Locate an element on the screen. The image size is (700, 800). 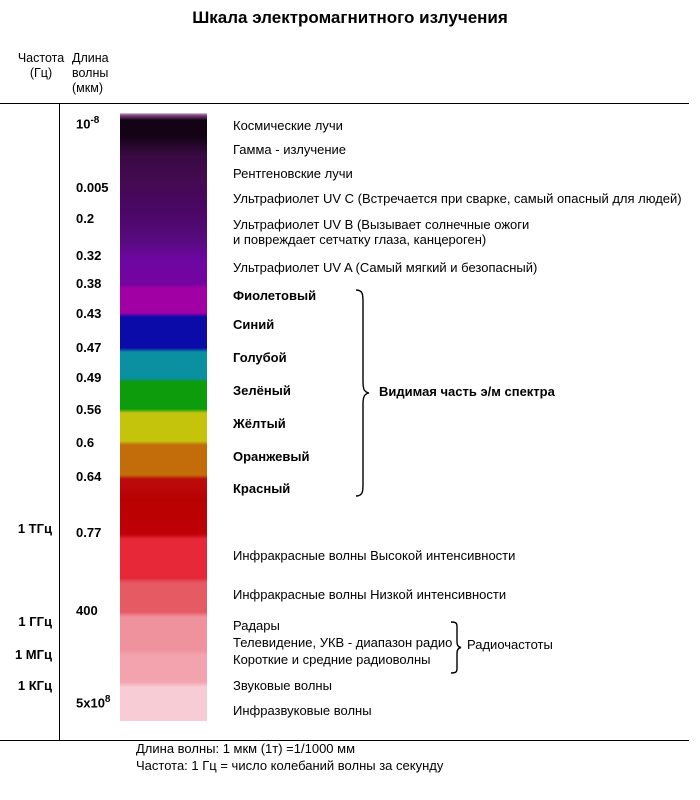
wavelength-footnote: Длина волны: 1 мкм (1т) =1/1000 мм is located at coordinates (246, 748).